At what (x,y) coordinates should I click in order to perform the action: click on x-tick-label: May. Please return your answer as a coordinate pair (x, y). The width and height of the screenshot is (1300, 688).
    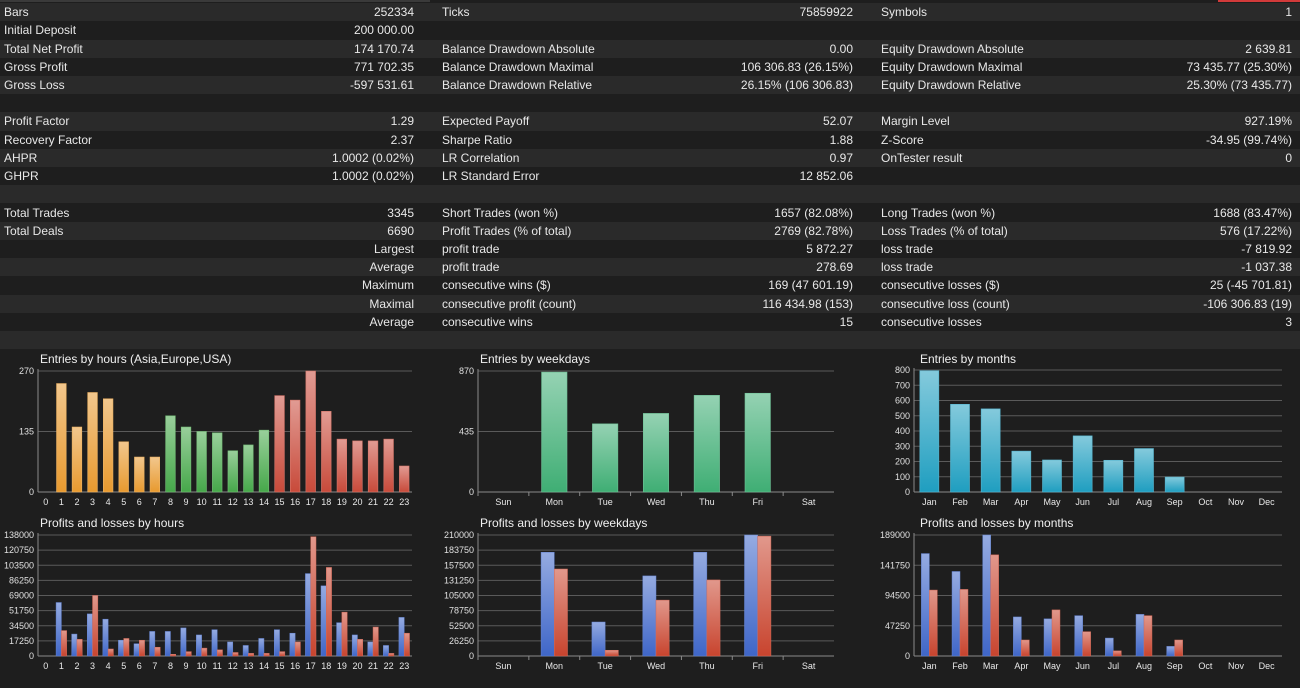
    Looking at the image, I should click on (1052, 502).